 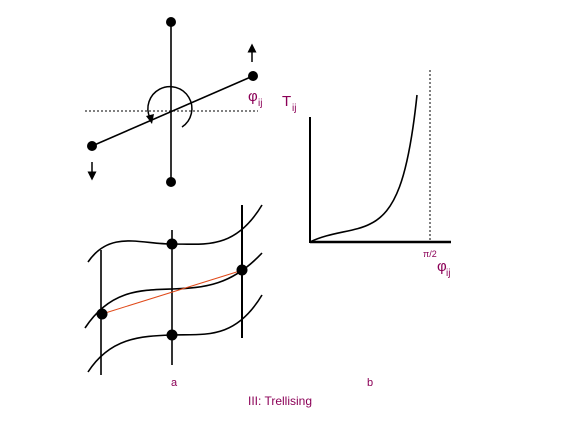 I want to click on rotation-diagram: φ ij, so click(x=173, y=102).